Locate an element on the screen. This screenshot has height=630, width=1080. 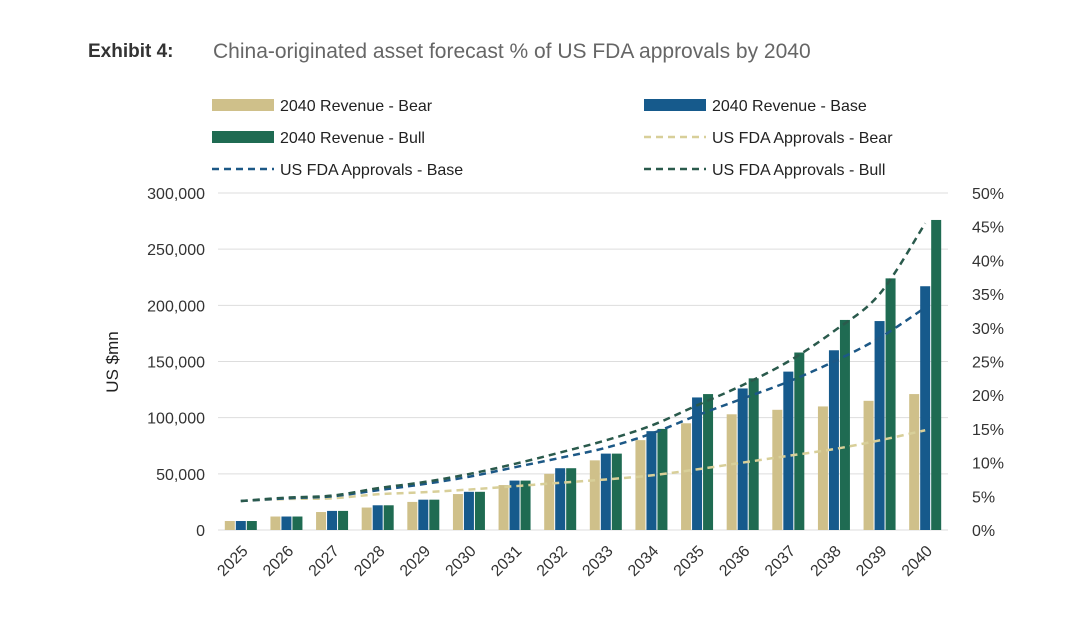
y2-tick-label: 10% is located at coordinates (988, 464).